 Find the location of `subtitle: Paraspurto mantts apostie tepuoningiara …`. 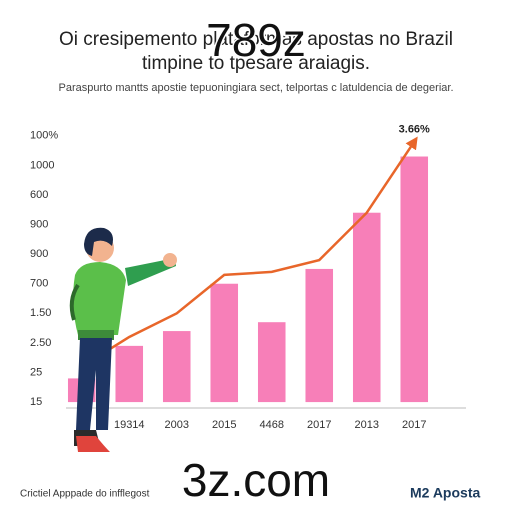

subtitle: Paraspurto mantts apostie tepuoningiara … is located at coordinates (255, 88).